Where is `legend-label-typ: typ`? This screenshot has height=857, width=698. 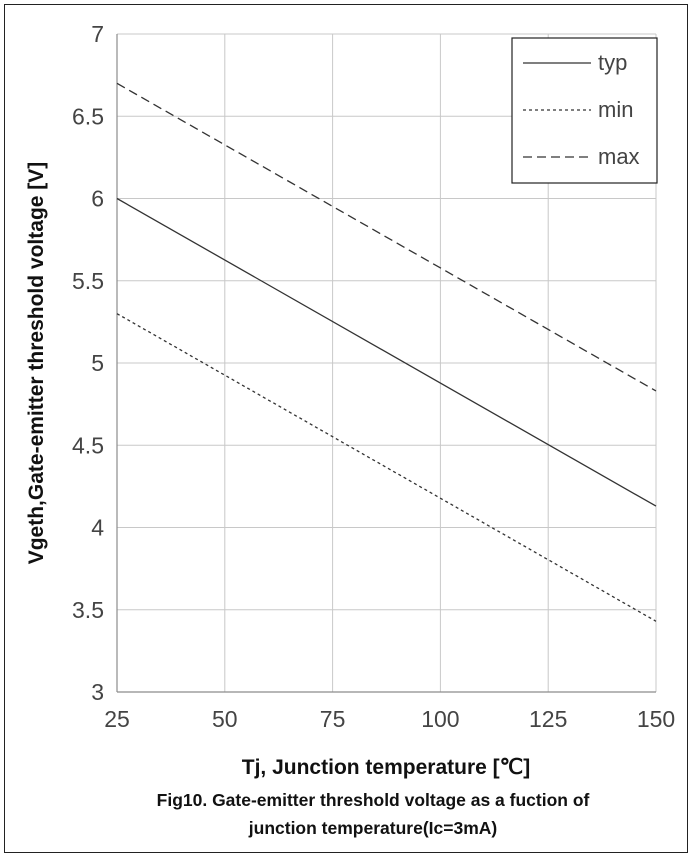 legend-label-typ: typ is located at coordinates (612, 62).